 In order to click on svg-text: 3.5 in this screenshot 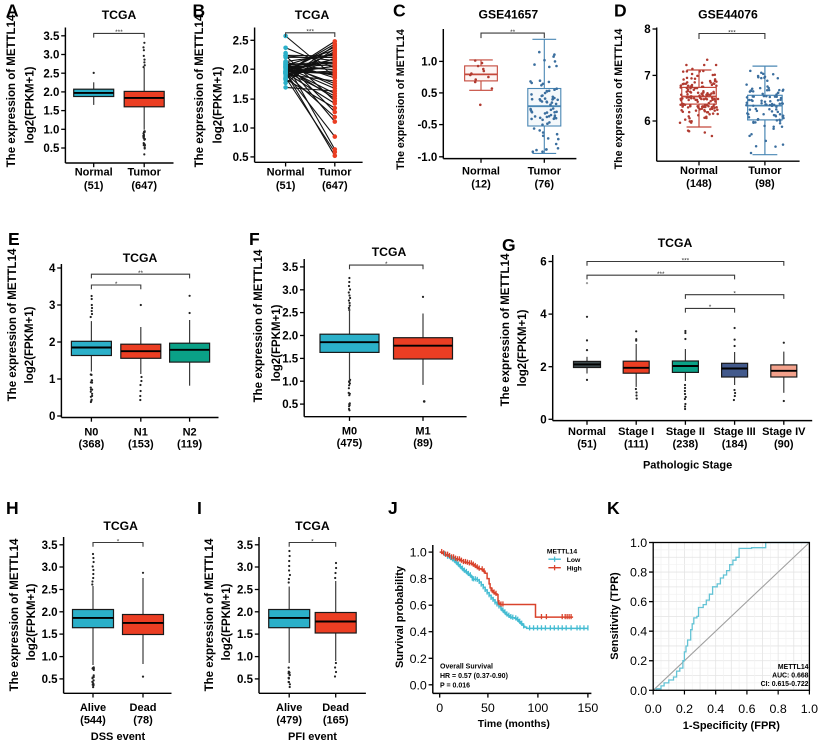, I will do `click(50, 546)`.